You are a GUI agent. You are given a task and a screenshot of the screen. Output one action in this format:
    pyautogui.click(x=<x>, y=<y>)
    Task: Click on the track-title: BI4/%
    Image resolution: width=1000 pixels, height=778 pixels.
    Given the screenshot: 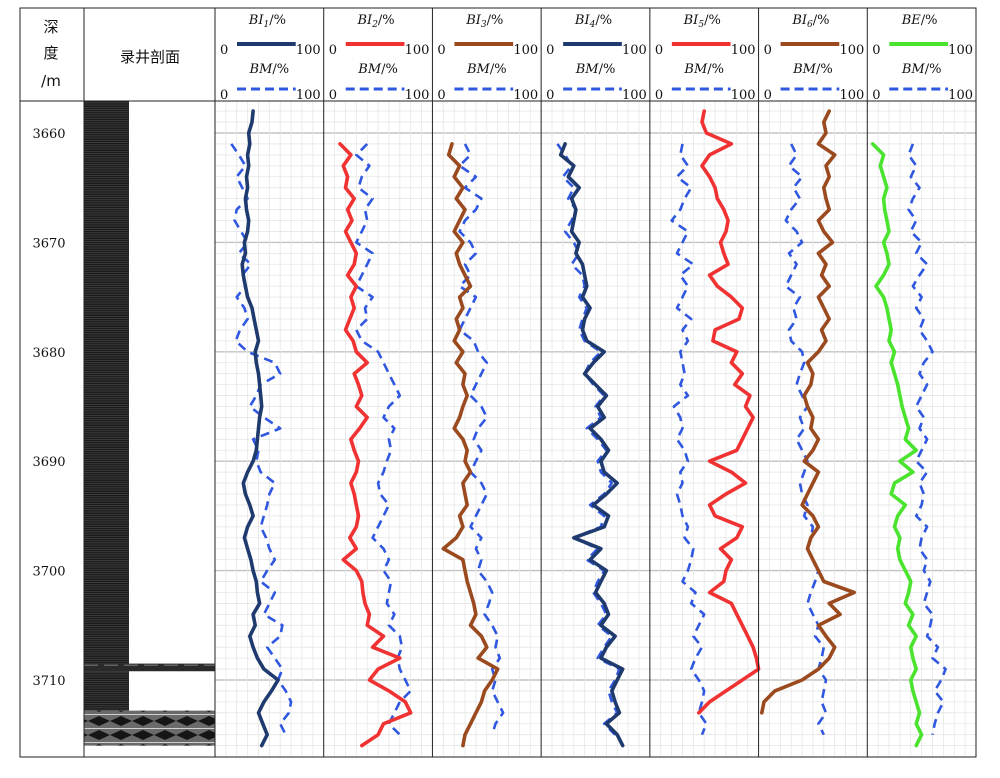 What is the action you would take?
    pyautogui.click(x=593, y=21)
    